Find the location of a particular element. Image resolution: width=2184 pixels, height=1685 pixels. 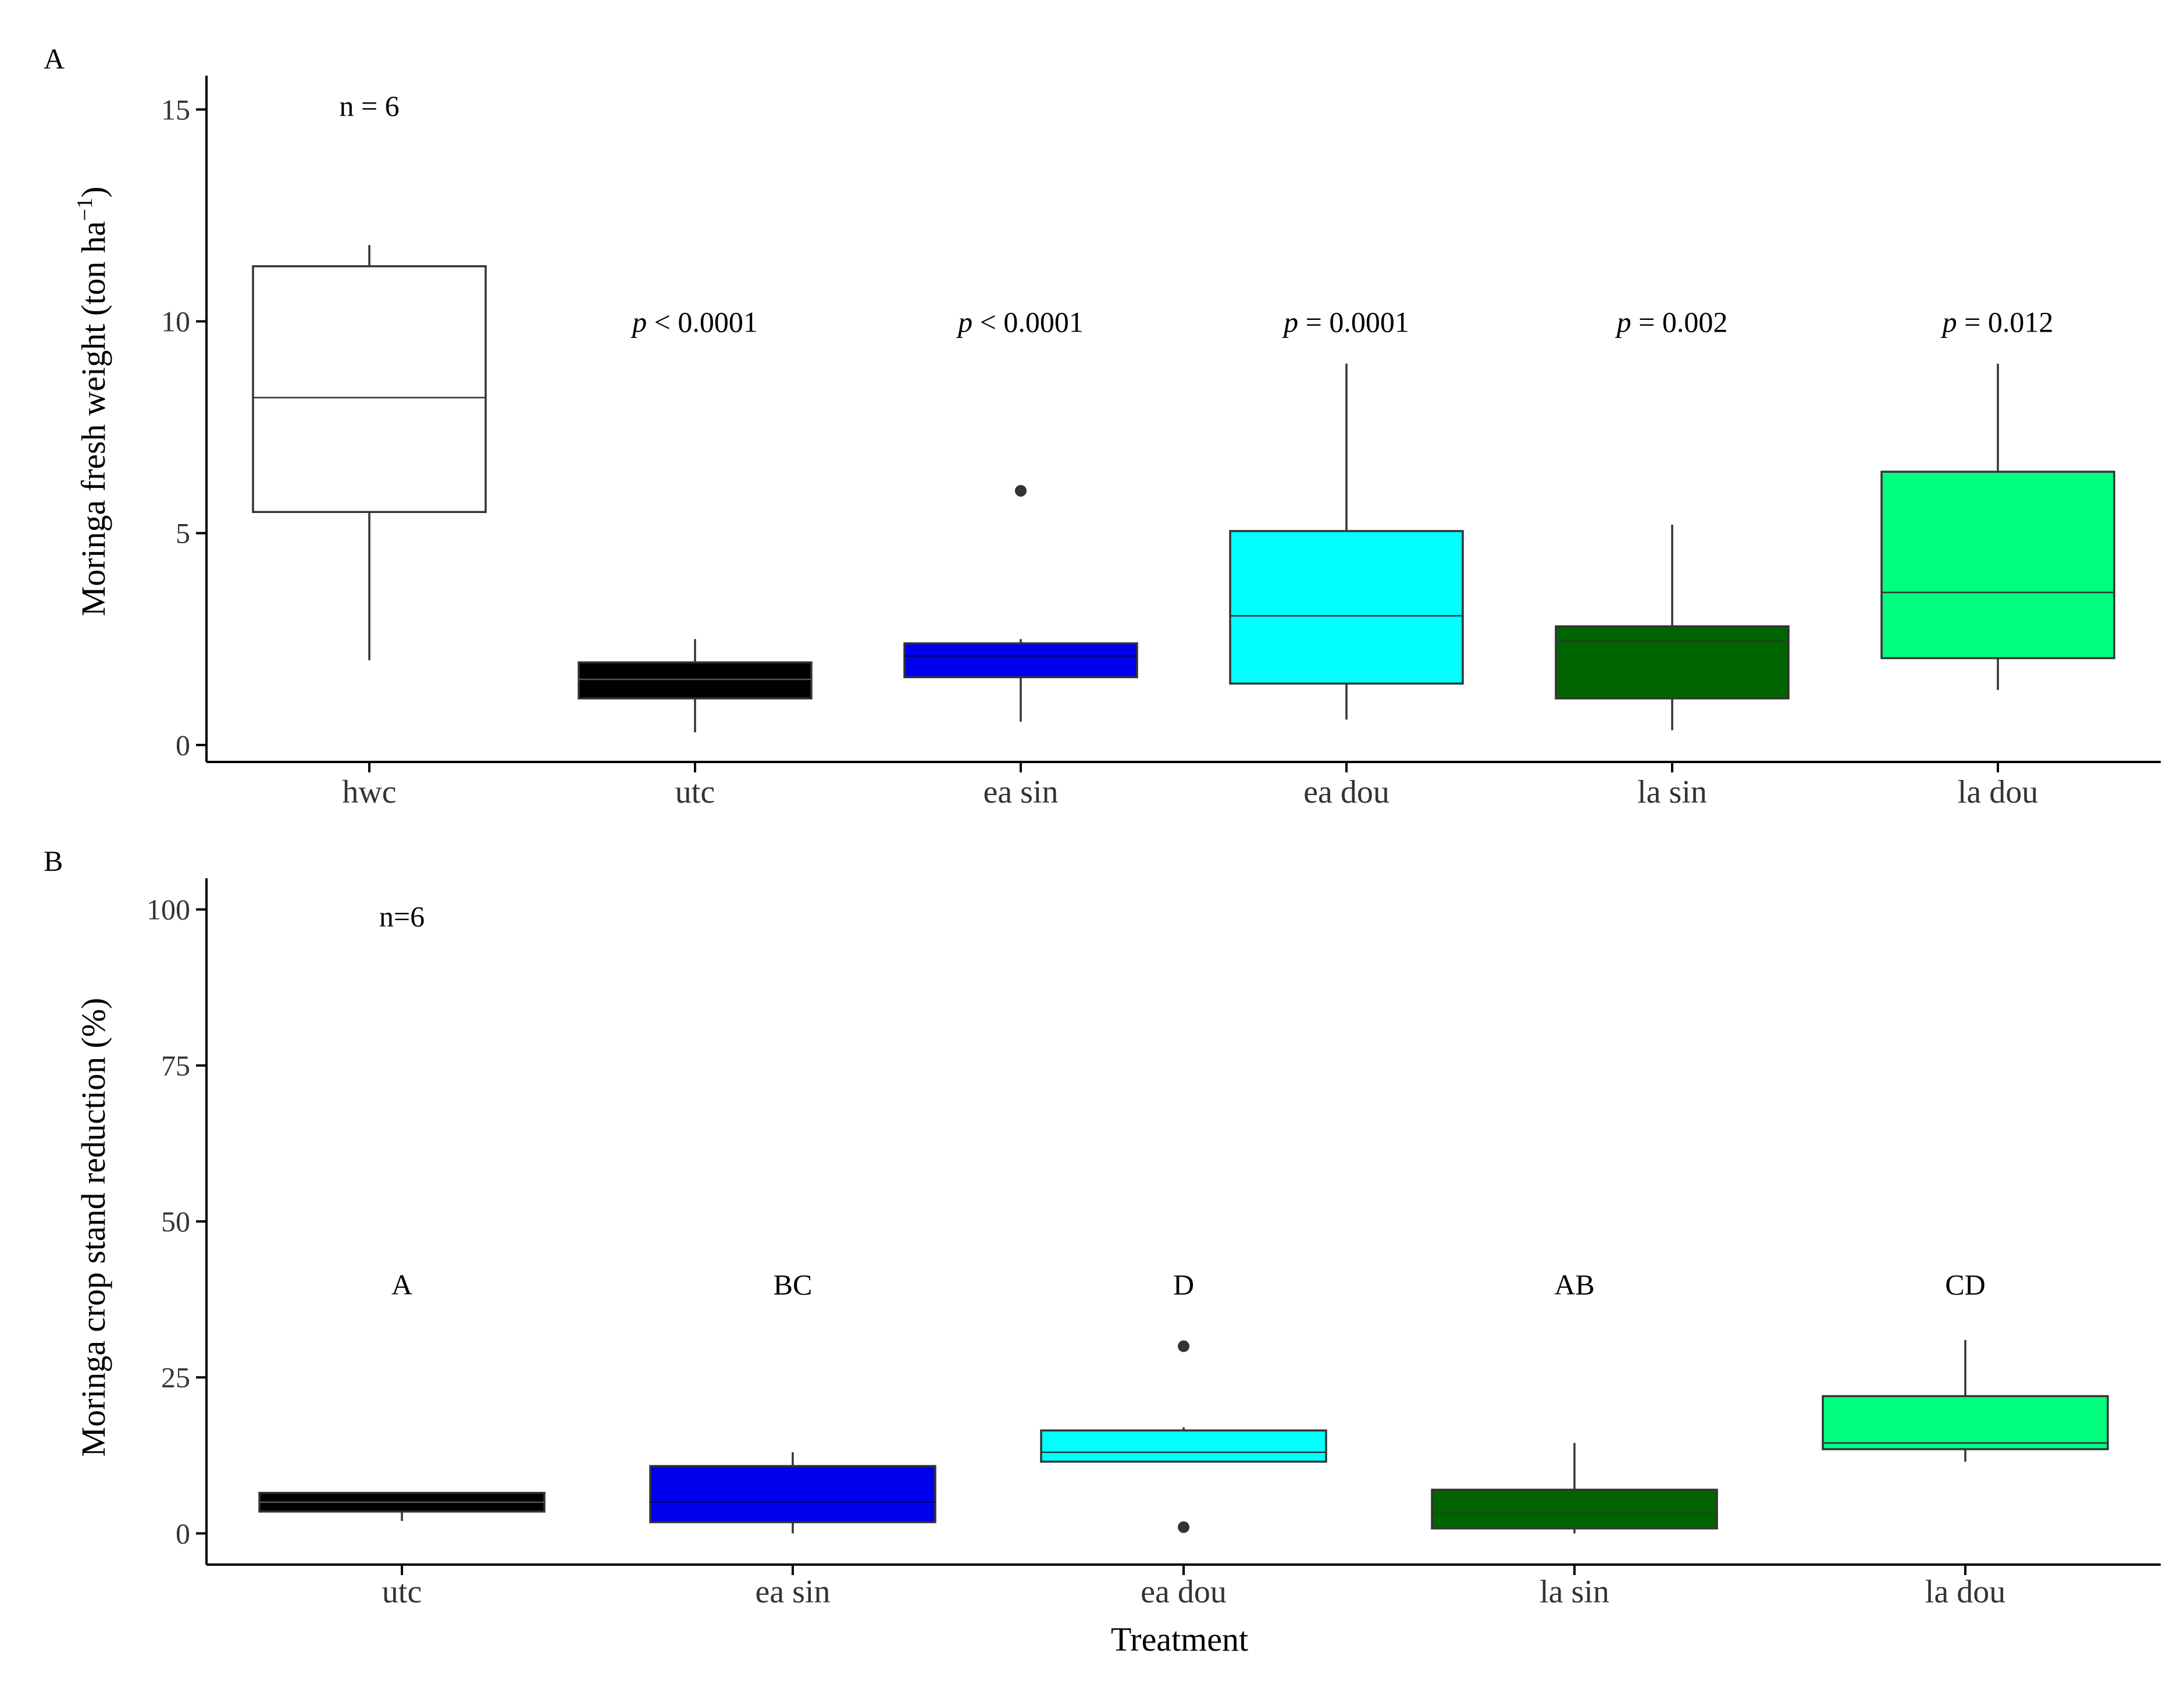

panel-a-annotation: p = 0.002 is located at coordinates (1672, 321).